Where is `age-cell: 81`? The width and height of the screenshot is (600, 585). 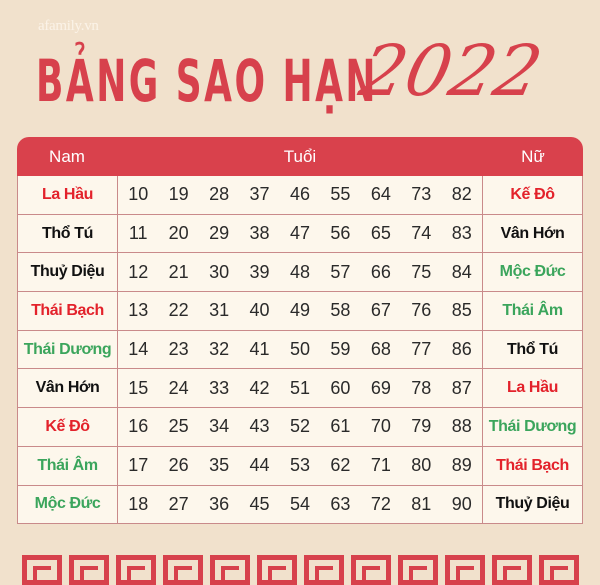
age-cell: 81 is located at coordinates (421, 503).